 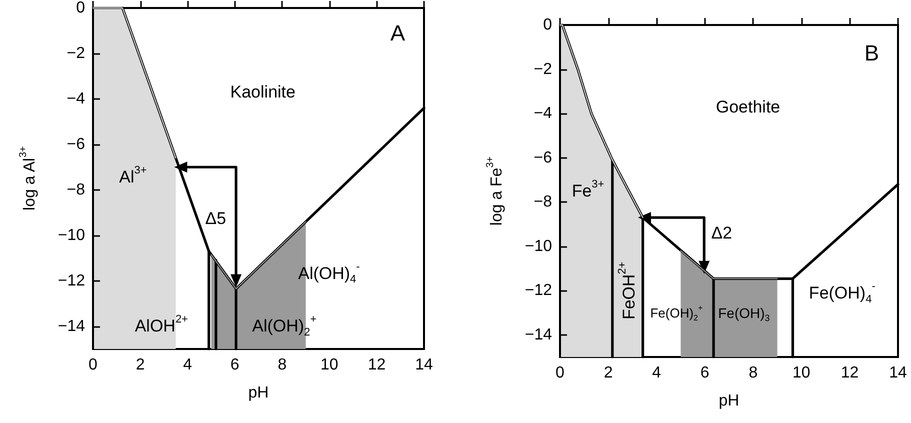 I want to click on text: B, so click(x=871, y=53).